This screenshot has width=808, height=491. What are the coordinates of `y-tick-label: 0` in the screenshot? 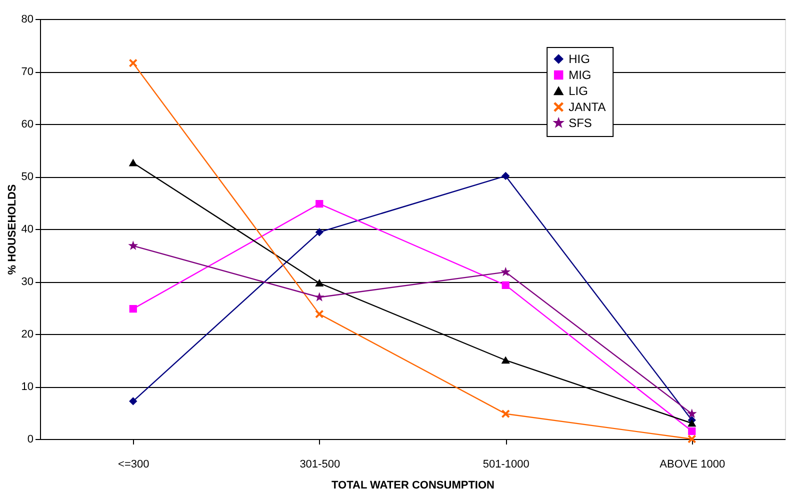 It's located at (30, 440).